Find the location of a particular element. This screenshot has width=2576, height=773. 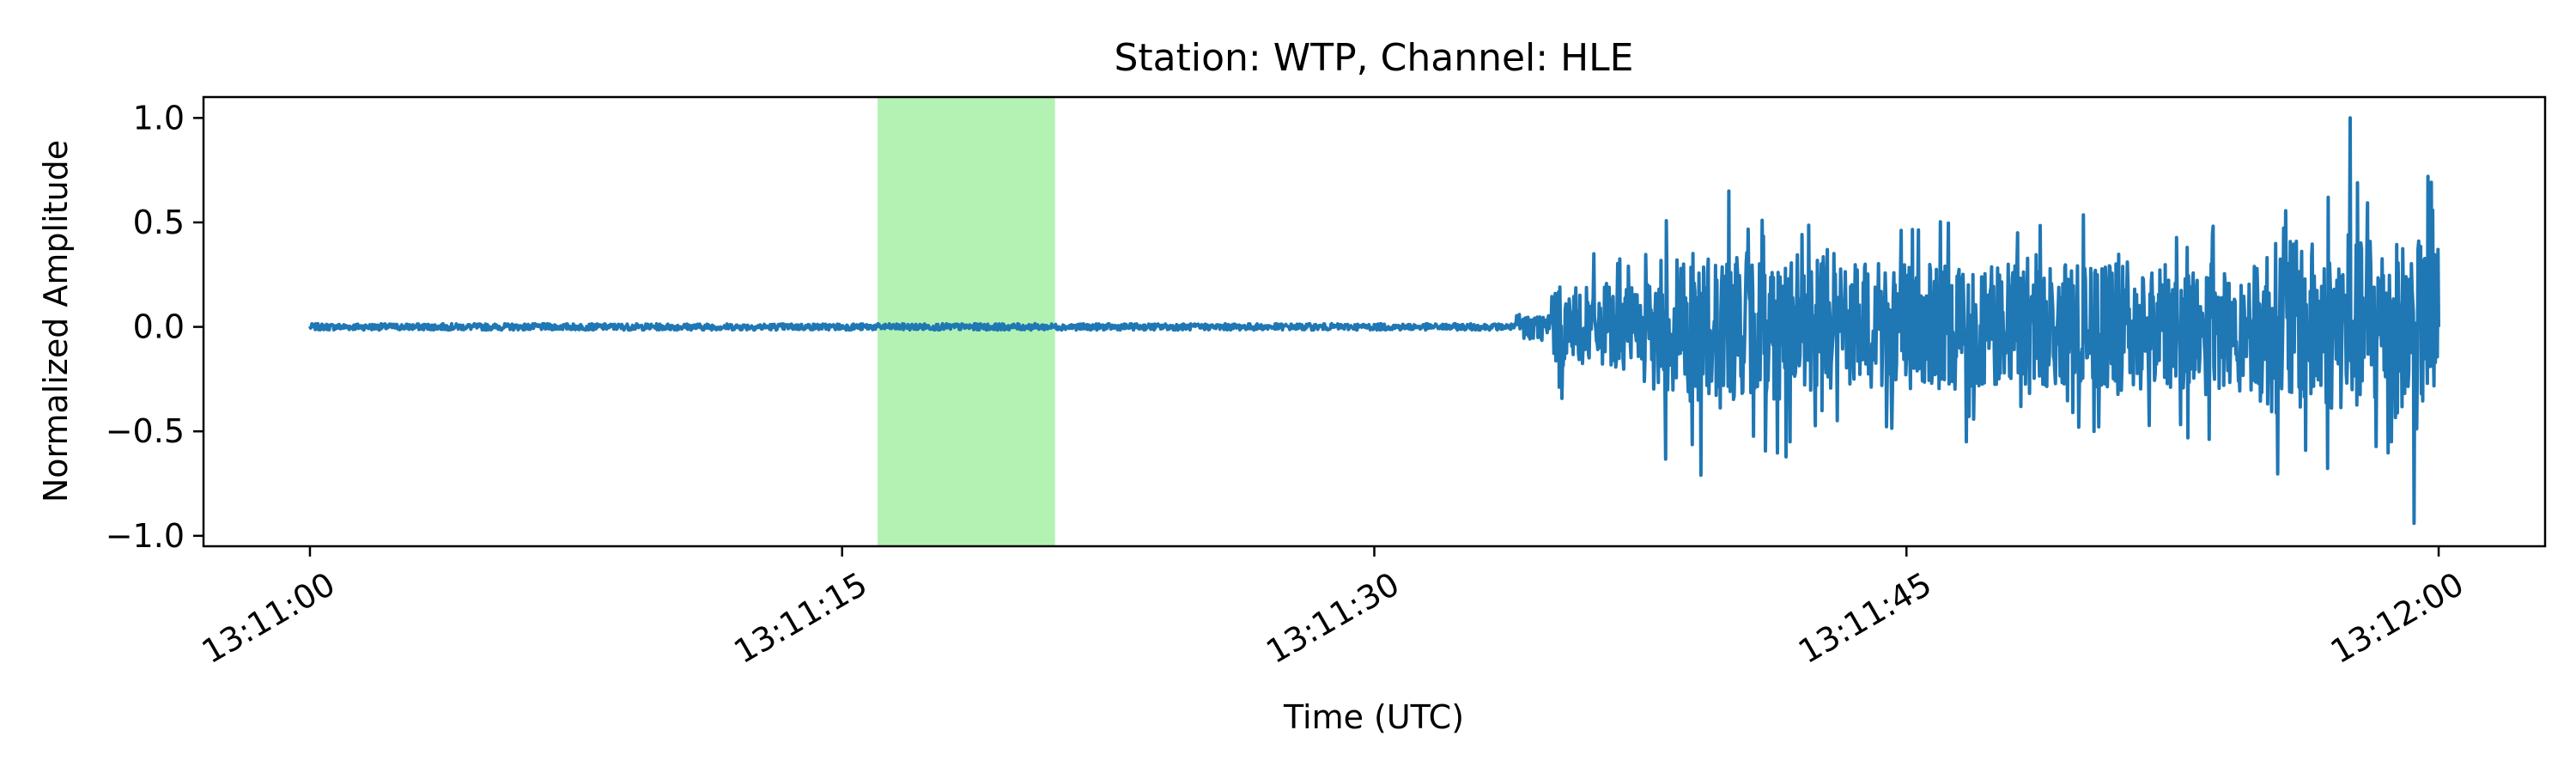

x-tick-label: 13:12:00 is located at coordinates (2397, 618).